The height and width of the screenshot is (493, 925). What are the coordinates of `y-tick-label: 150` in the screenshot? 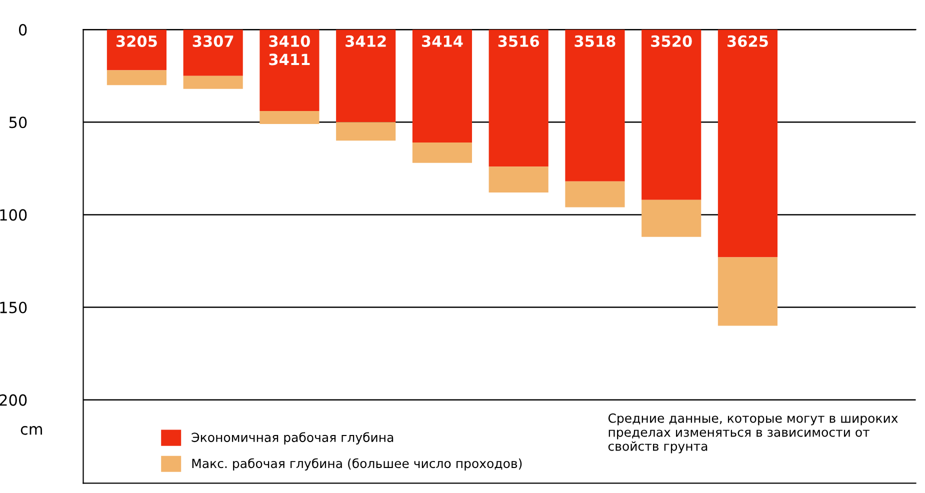 It's located at (13, 308).